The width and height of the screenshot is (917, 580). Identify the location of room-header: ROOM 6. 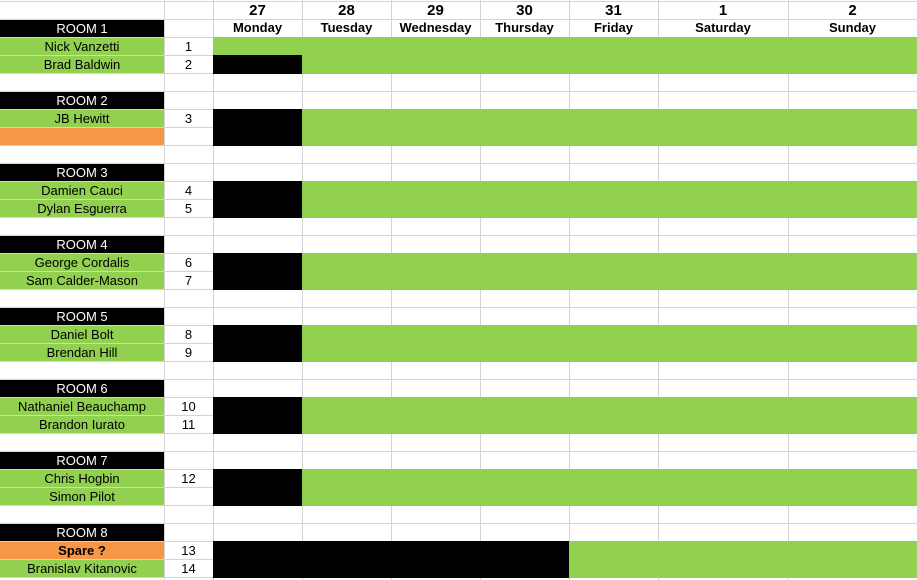
(82, 388).